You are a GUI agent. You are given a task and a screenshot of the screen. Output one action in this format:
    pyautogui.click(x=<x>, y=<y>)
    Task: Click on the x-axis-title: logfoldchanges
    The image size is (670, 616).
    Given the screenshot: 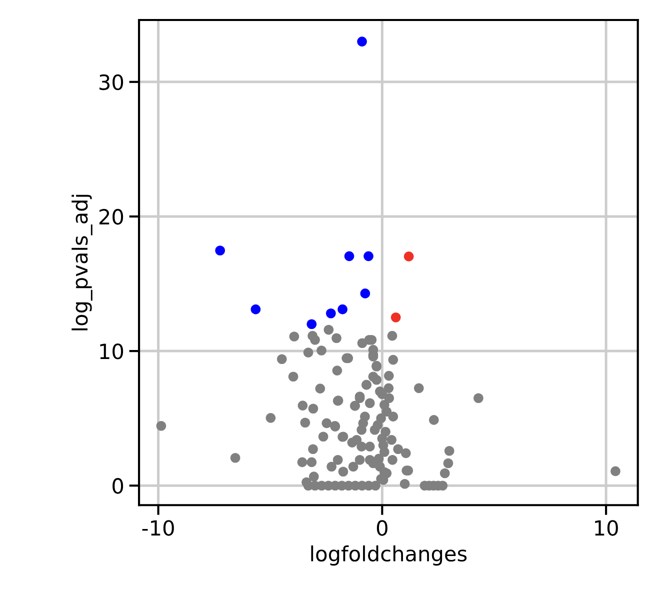 What is the action you would take?
    pyautogui.click(x=389, y=555)
    